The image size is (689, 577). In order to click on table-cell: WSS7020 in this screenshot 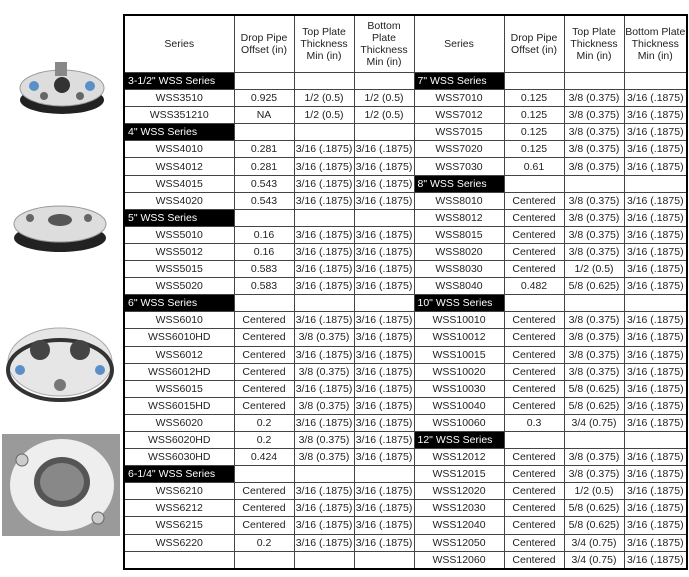, I will do `click(459, 149)`.